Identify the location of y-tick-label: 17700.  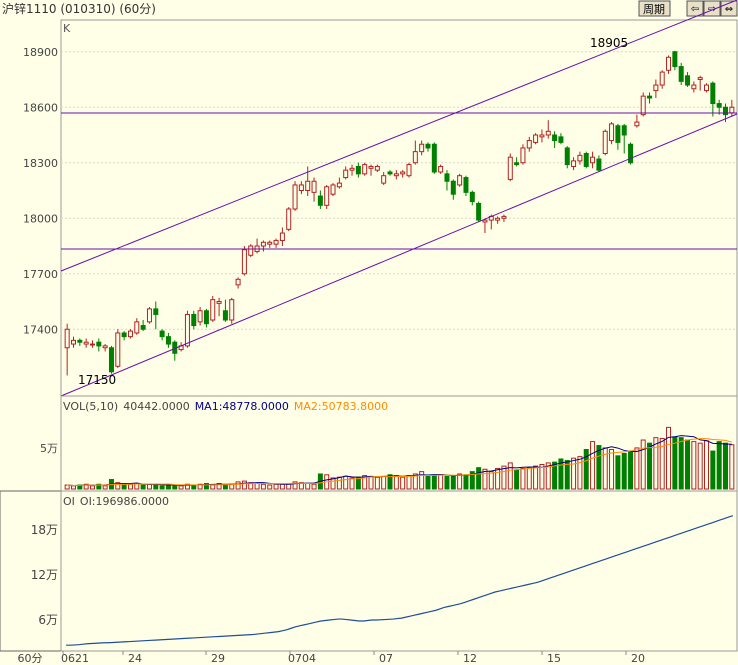
(40, 274).